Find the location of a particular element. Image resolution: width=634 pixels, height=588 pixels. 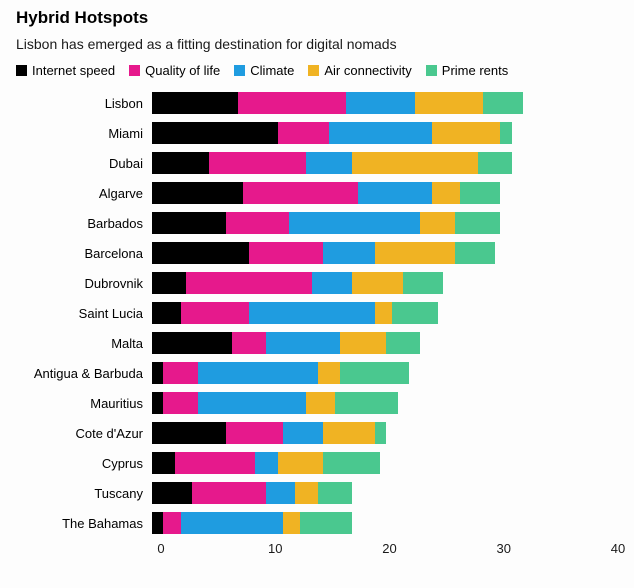

category-label: Dubai is located at coordinates (126, 163).